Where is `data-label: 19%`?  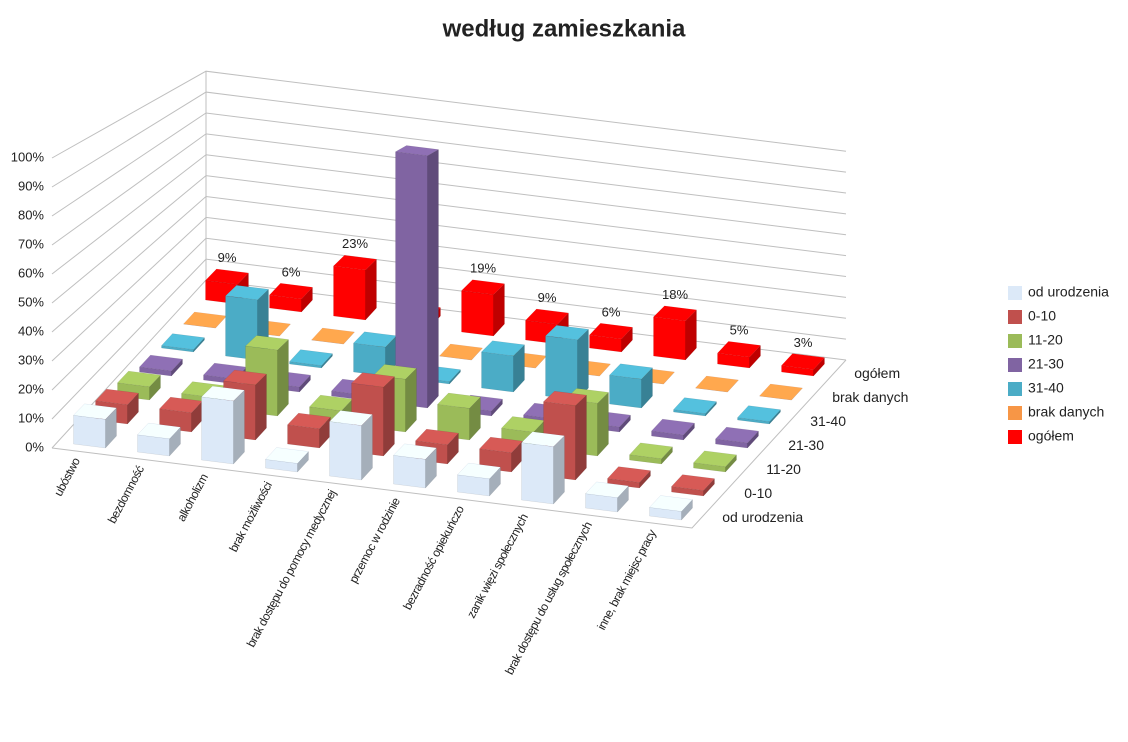 data-label: 19% is located at coordinates (483, 268).